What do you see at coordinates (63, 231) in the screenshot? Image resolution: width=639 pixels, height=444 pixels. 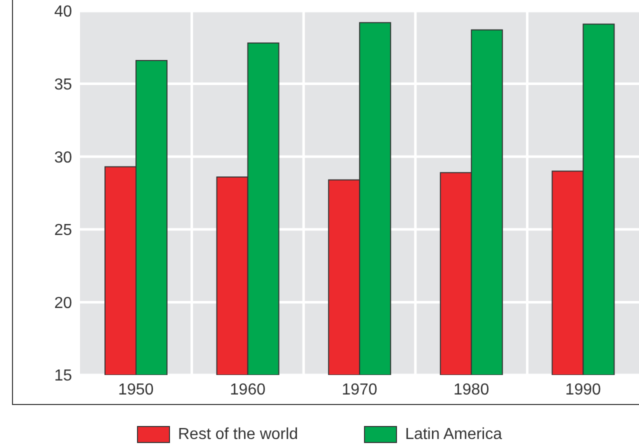 I see `y-tick-label: 25` at bounding box center [63, 231].